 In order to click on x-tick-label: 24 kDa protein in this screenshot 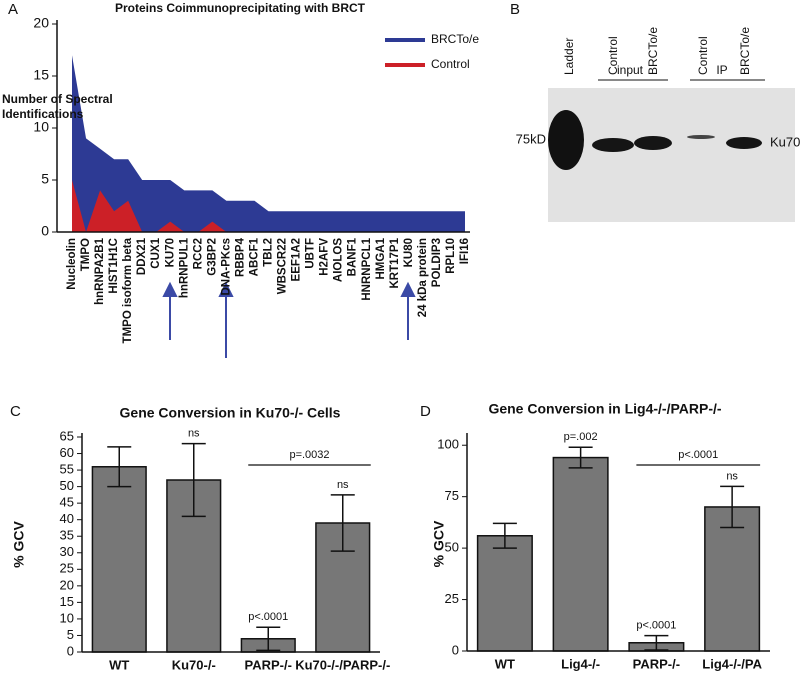, I will do `click(423, 277)`.